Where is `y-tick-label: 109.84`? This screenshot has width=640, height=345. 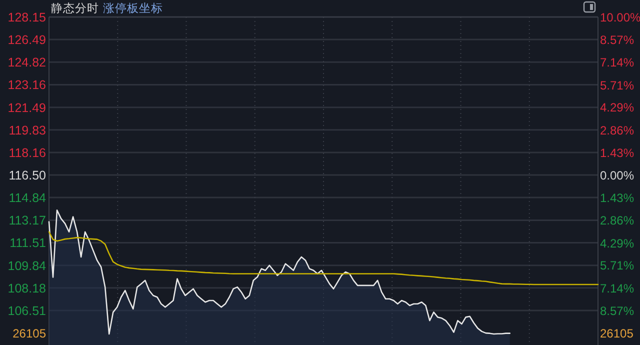 y-tick-label: 109.84 is located at coordinates (27, 265).